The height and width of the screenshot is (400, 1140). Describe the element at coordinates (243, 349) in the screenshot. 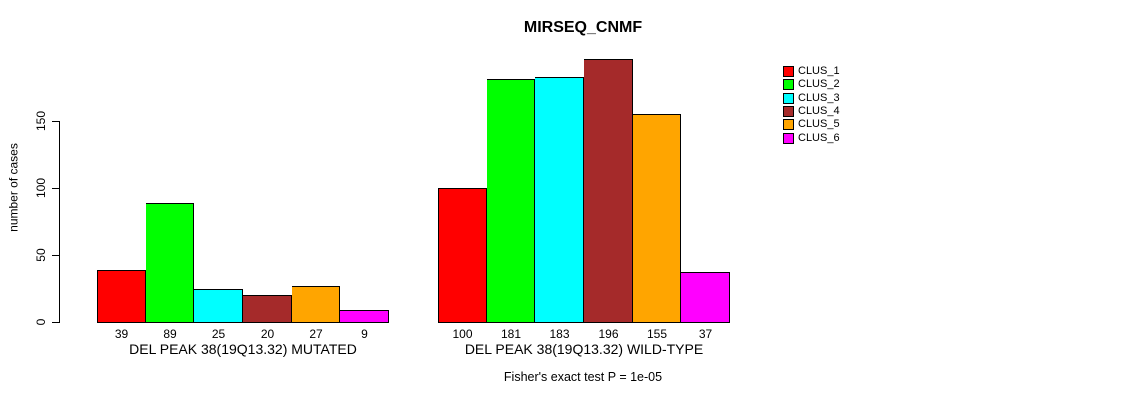

I see `group-label: DEL PEAK 38(19Q13.32) MUTATED` at that location.